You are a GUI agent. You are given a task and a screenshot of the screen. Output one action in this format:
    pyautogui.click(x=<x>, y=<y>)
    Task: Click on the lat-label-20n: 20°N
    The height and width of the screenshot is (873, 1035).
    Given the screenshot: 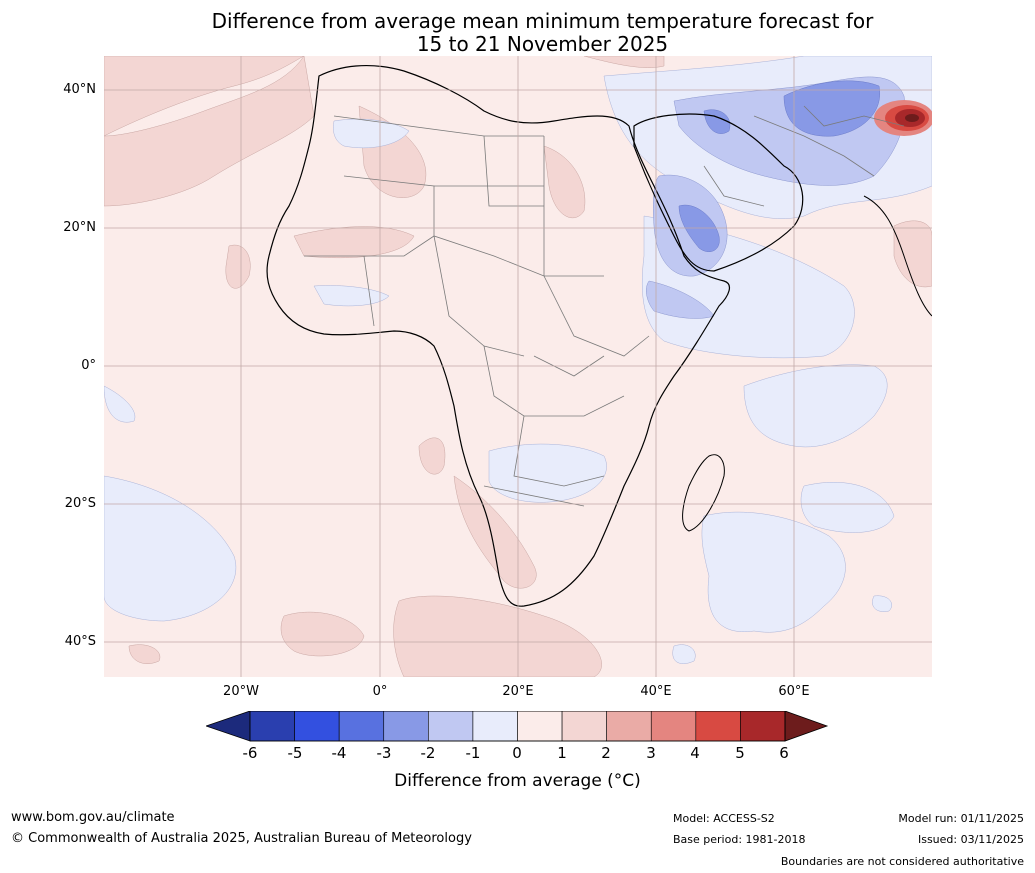 What is the action you would take?
    pyautogui.click(x=79, y=227)
    